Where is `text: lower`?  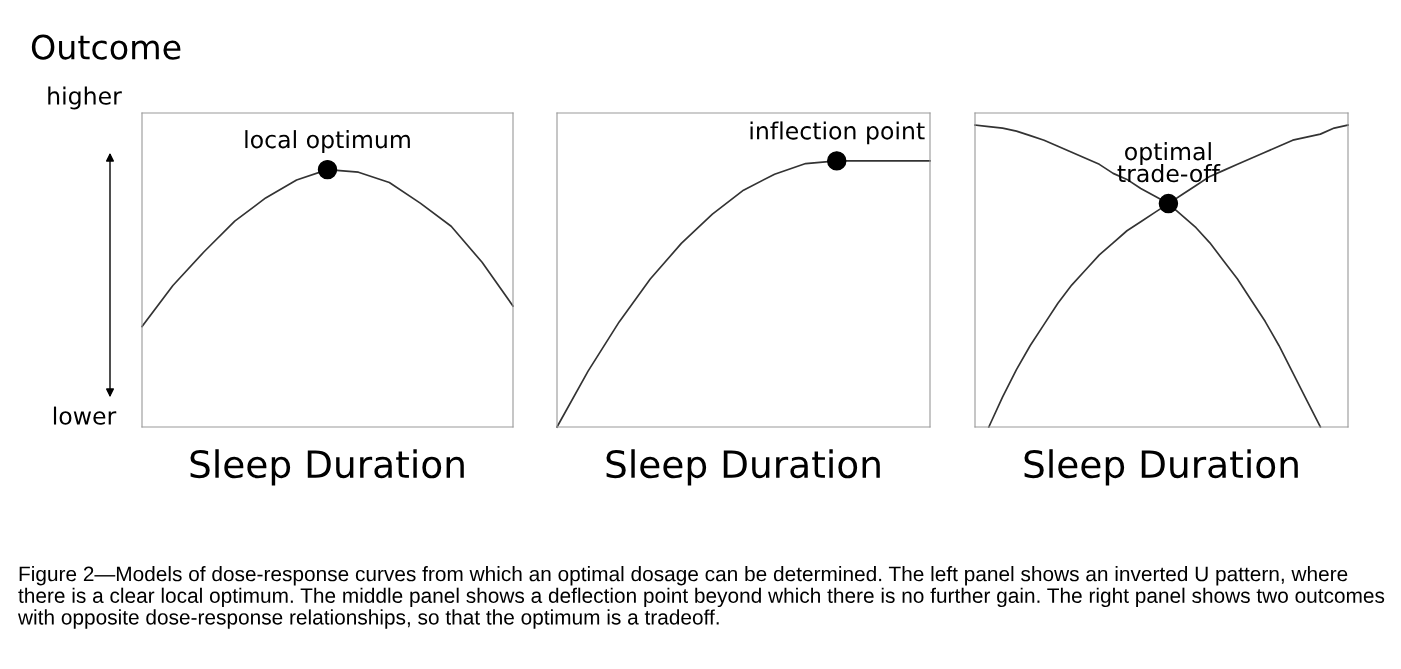
text: lower is located at coordinates (85, 415).